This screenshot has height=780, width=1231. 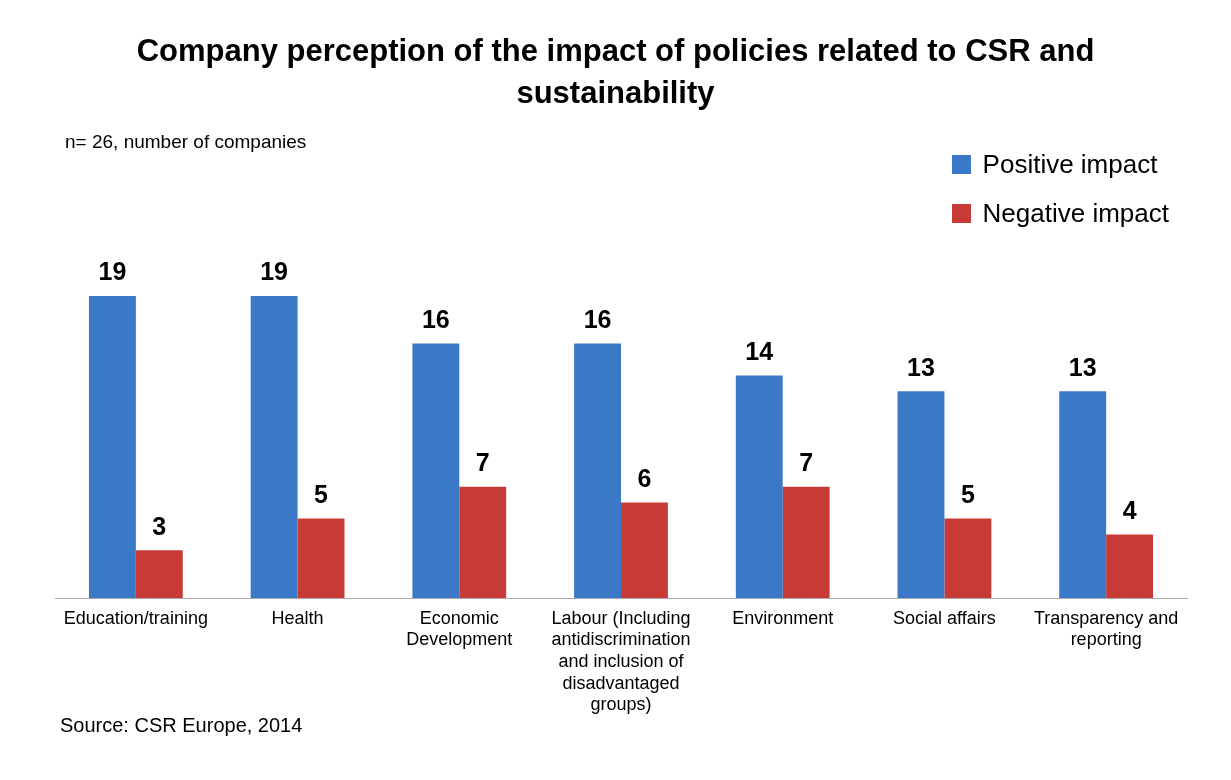 I want to click on x-tick-label: Health, so click(x=297, y=617).